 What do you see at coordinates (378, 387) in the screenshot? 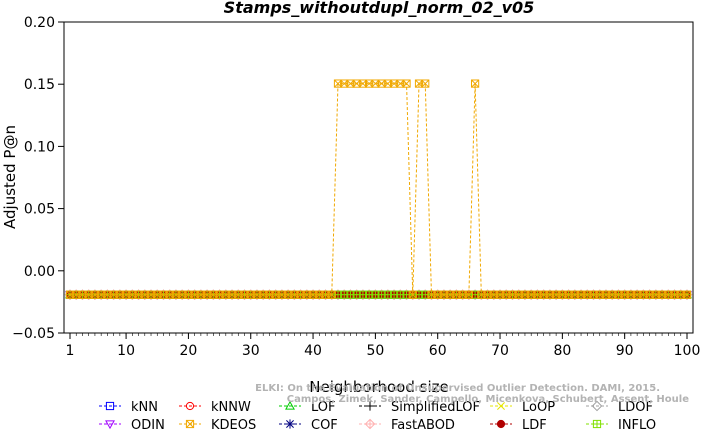
I see `x-axis-label: Neighborhood size` at bounding box center [378, 387].